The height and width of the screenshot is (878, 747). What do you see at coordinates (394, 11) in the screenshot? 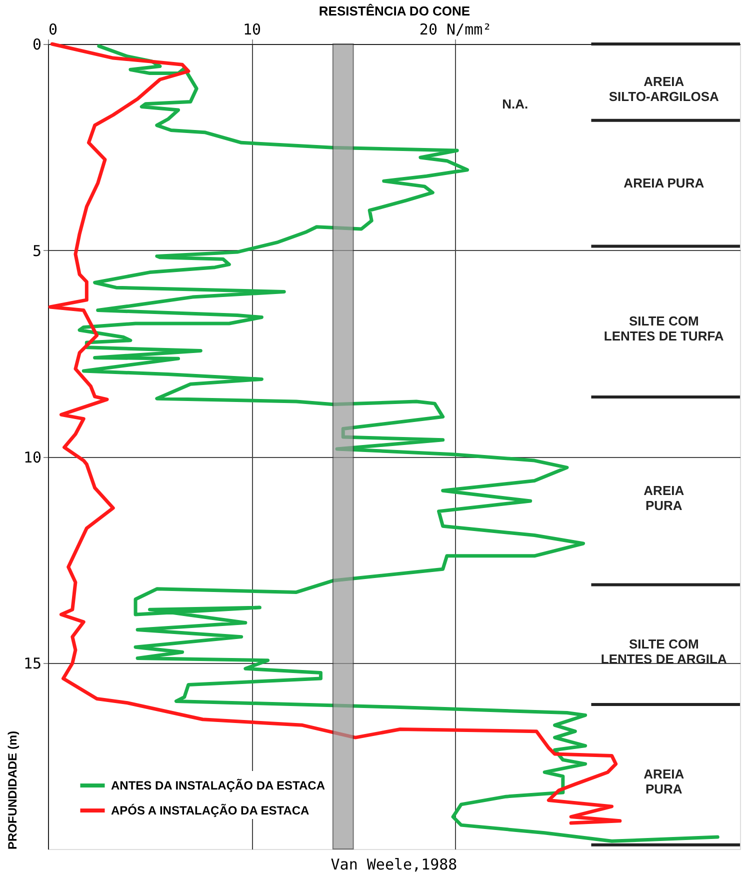
I see `x-axis-title: RESISTÊNCIA DO CONE` at bounding box center [394, 11].